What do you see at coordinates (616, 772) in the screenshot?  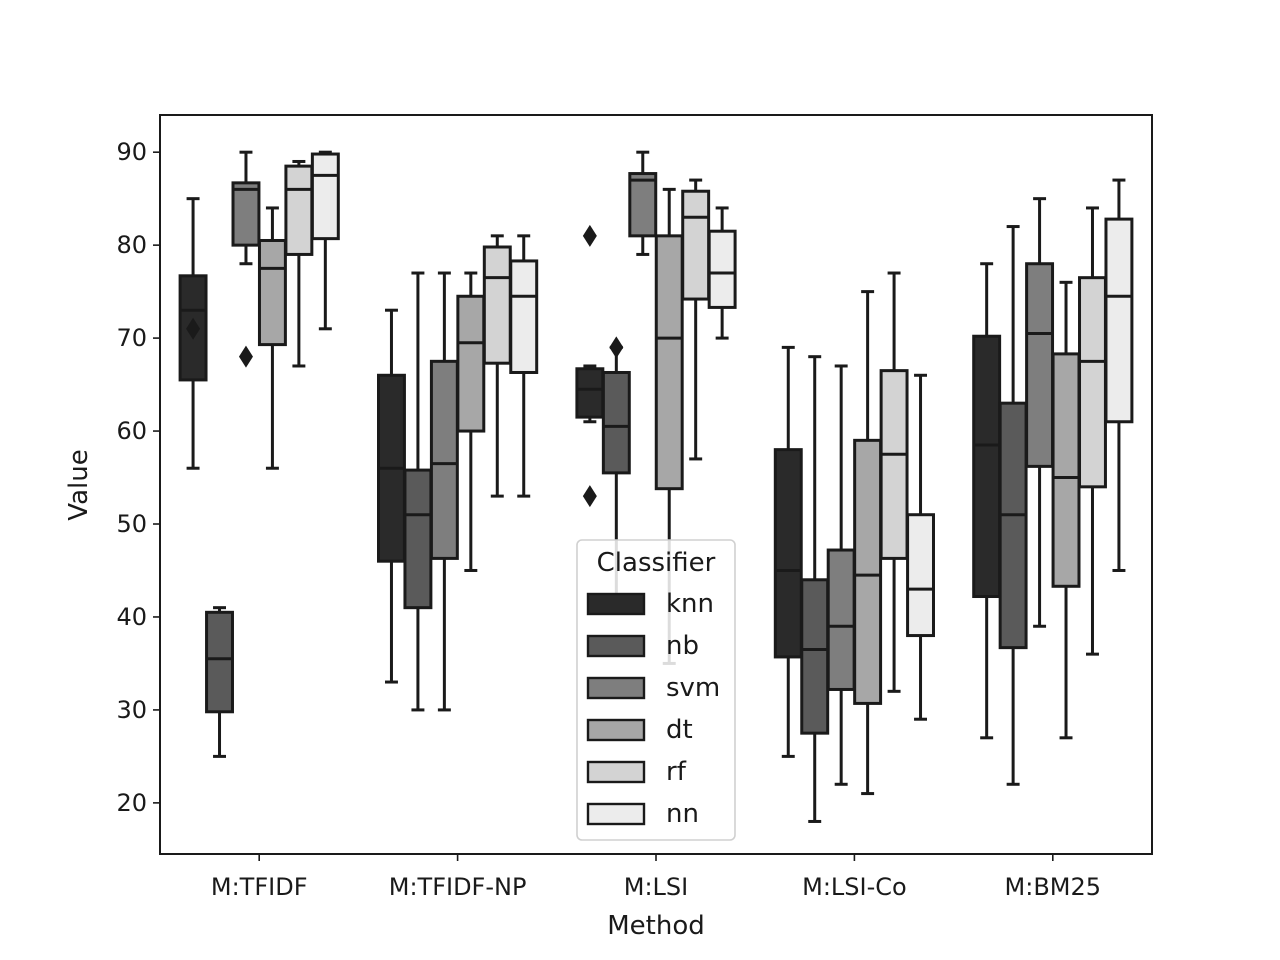 I see `legend-swatch-rf` at bounding box center [616, 772].